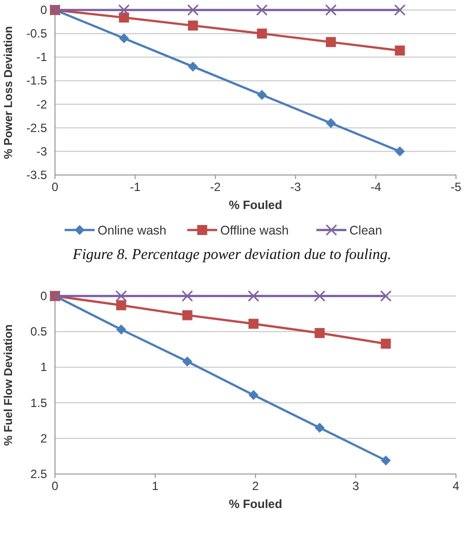 Image resolution: width=464 pixels, height=534 pixels. Describe the element at coordinates (256, 486) in the screenshot. I see `x-tick-label: 2` at that location.